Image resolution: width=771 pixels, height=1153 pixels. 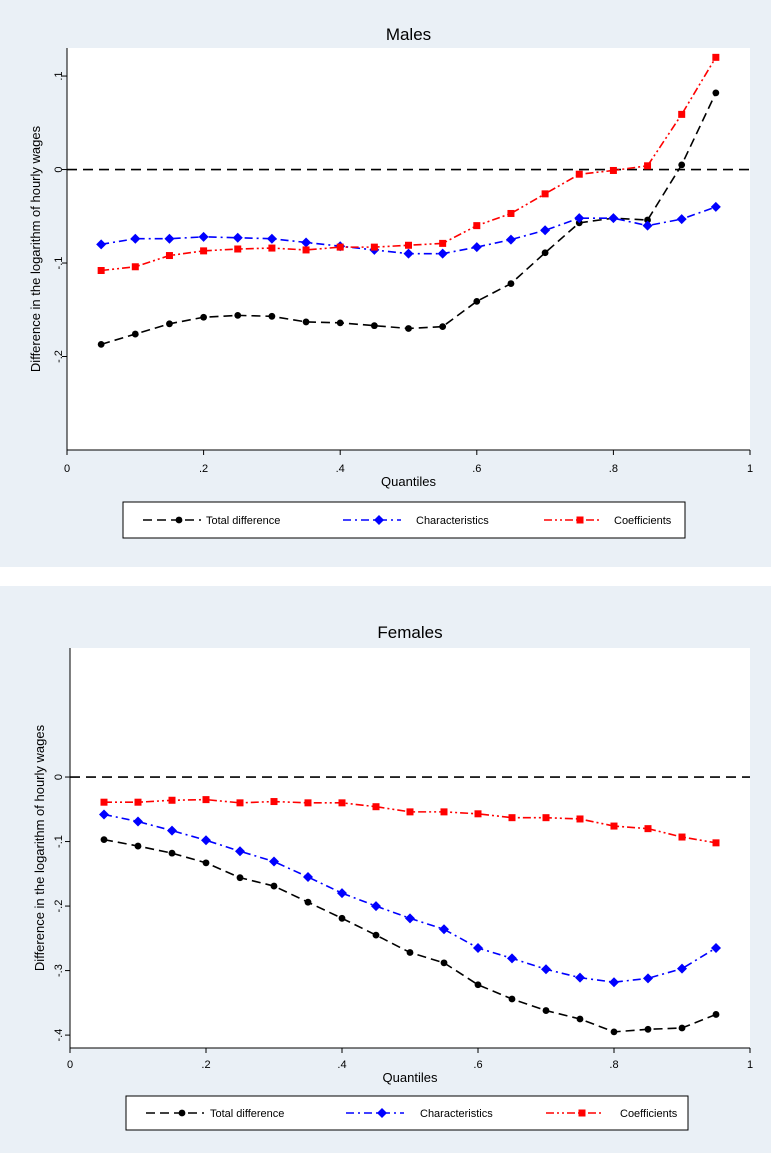 I want to click on y-tick-label: -.2, so click(x=59, y=906).